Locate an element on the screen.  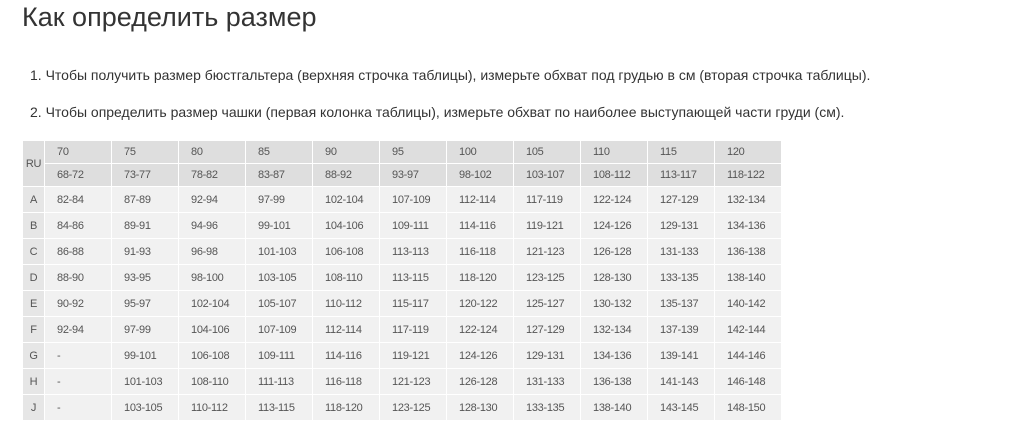
band-size-cell: 105 is located at coordinates (547, 152).